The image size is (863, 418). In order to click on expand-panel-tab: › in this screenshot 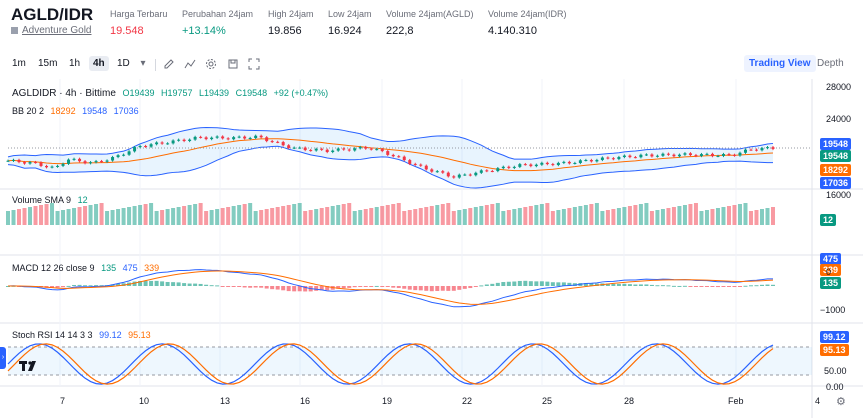, I will do `click(3, 358)`.